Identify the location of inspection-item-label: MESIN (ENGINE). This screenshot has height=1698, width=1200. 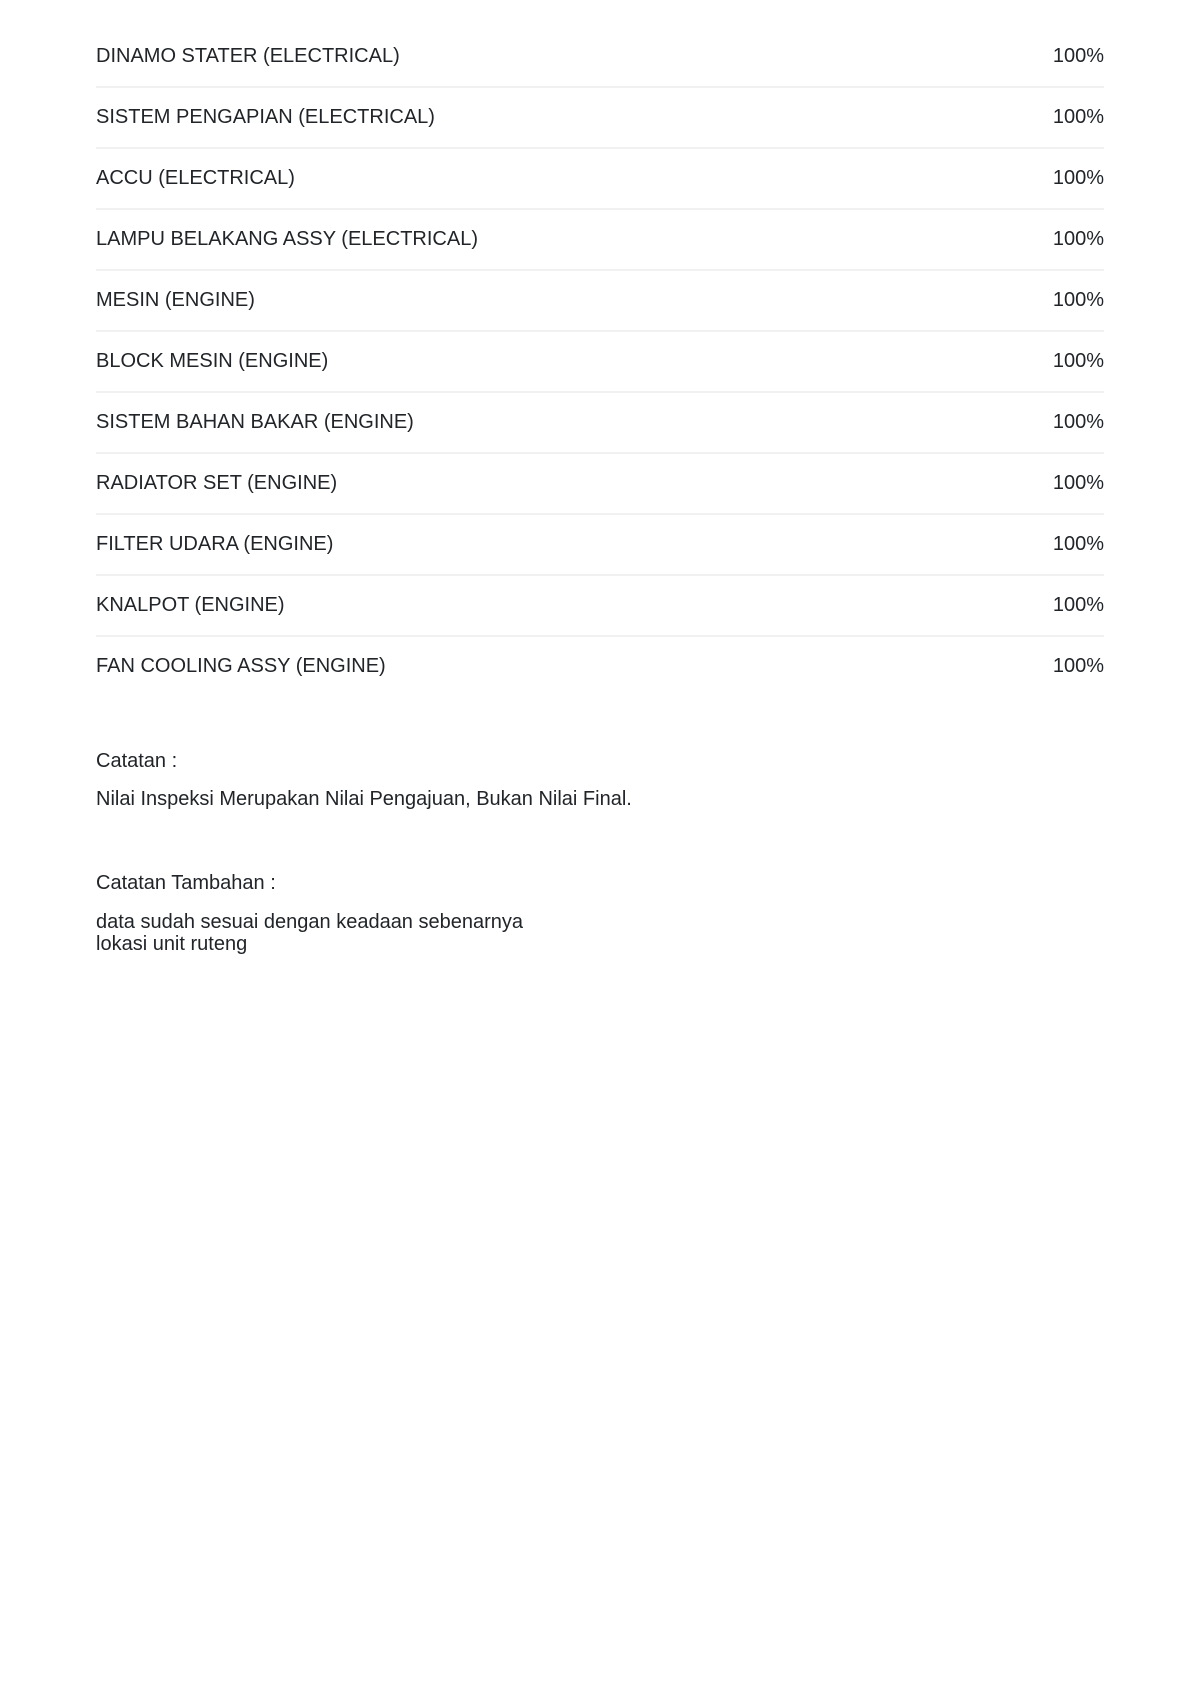
(175, 300).